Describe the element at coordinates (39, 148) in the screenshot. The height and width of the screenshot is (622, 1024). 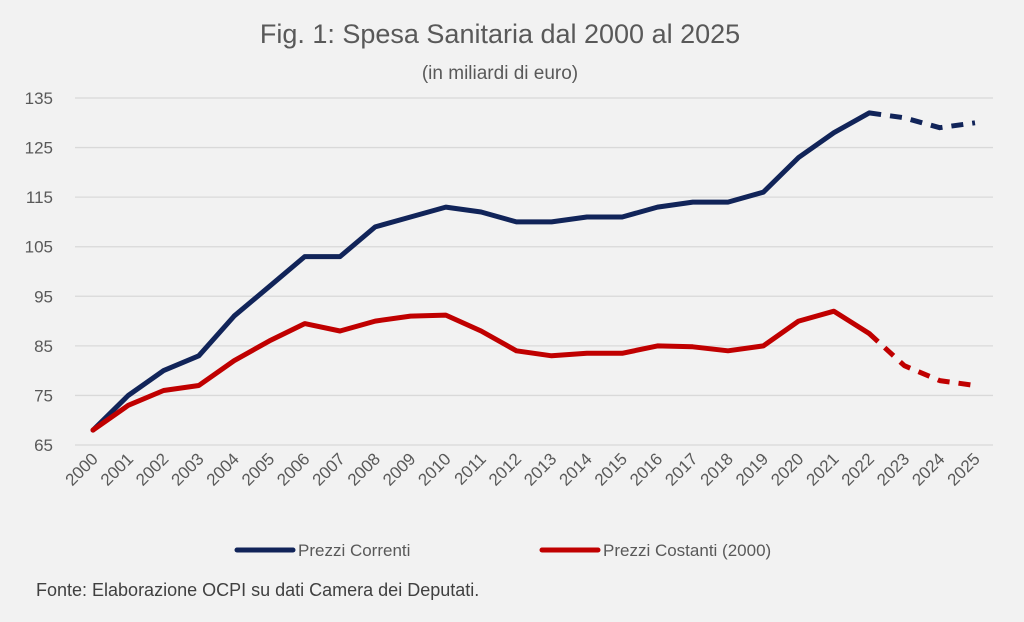
I see `y-tick-label: 125` at that location.